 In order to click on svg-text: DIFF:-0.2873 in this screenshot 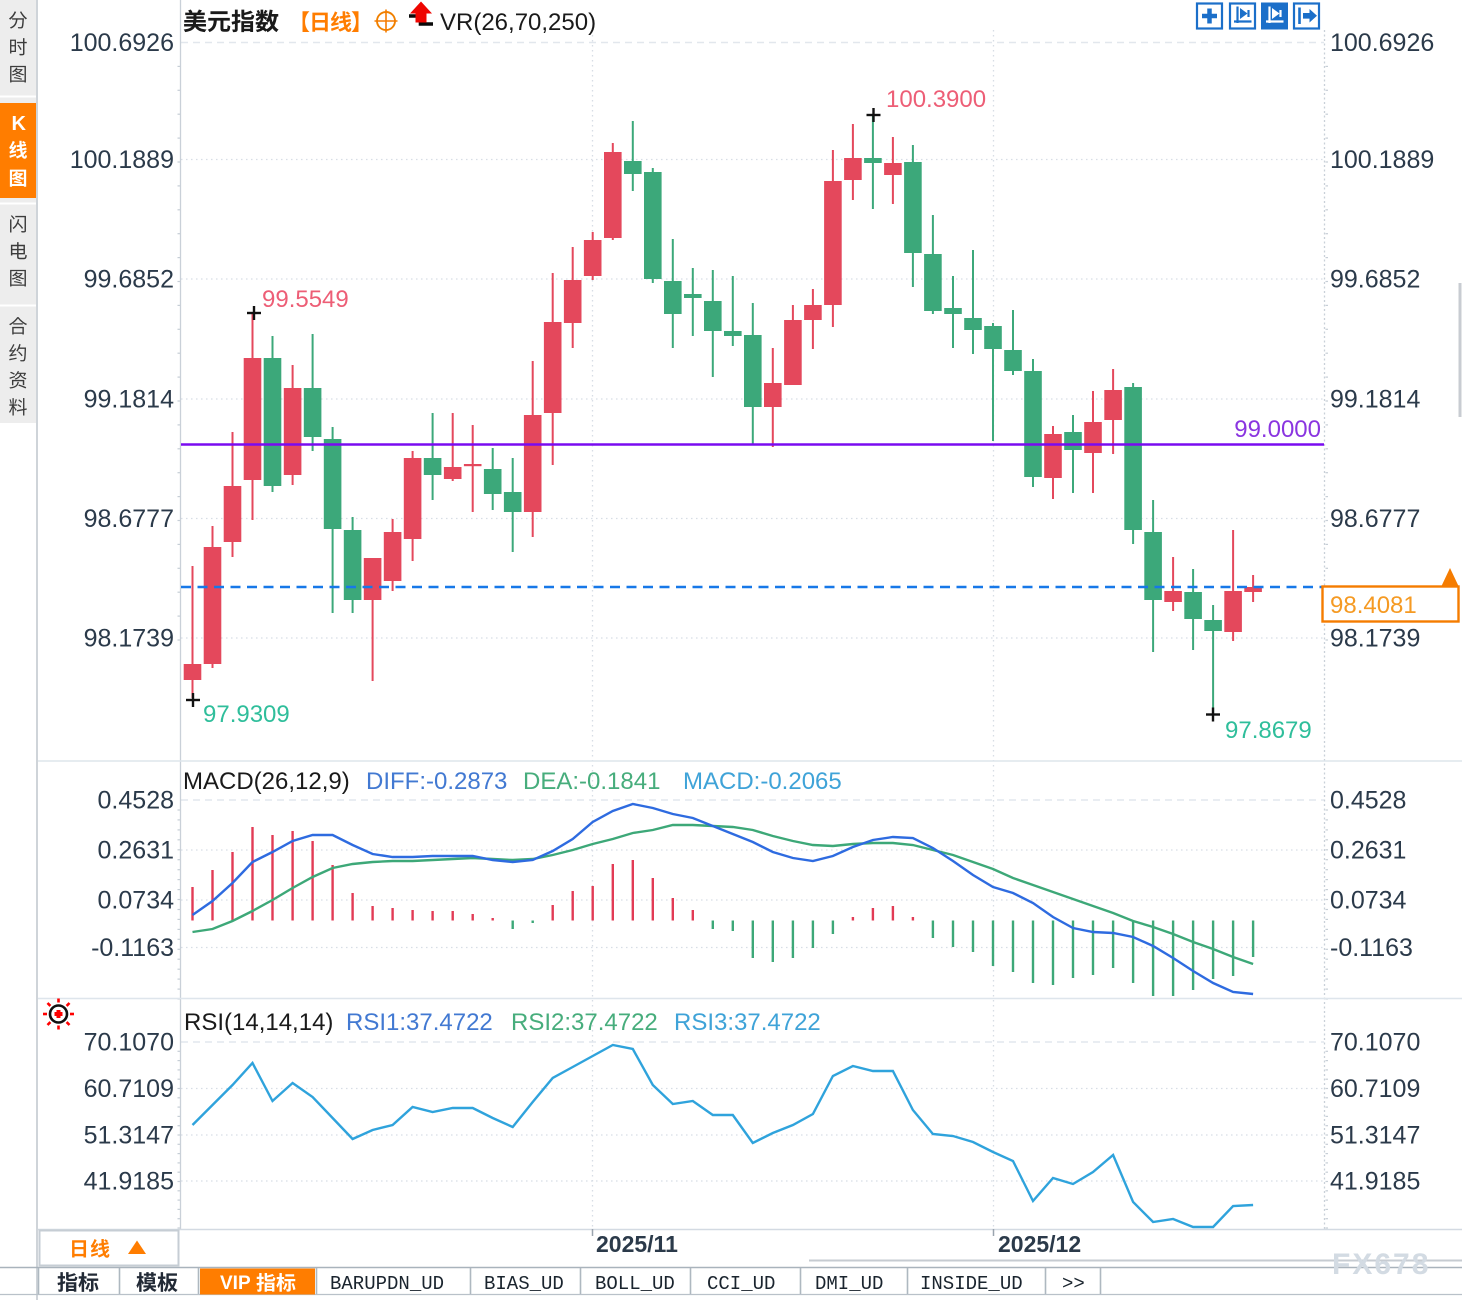, I will do `click(436, 781)`.